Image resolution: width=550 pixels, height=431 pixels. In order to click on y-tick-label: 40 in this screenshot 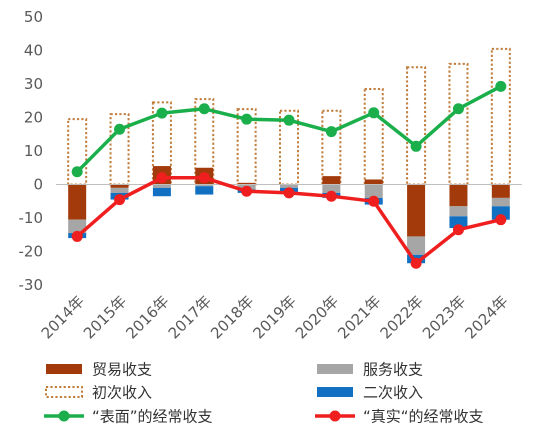, I will do `click(33, 51)`.